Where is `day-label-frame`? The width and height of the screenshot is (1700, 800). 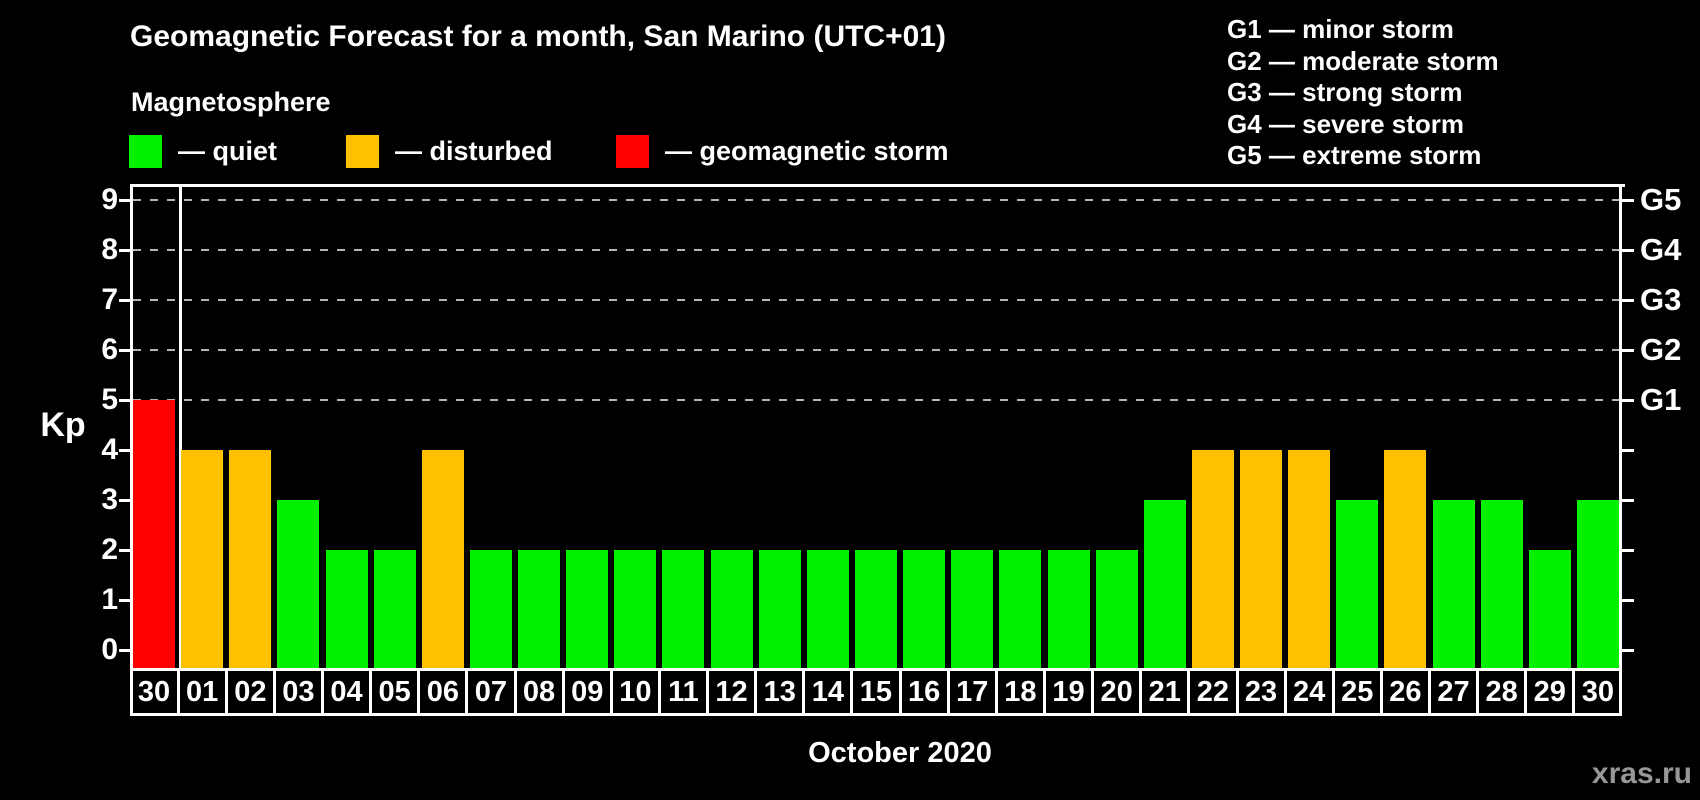 day-label-frame is located at coordinates (876, 692).